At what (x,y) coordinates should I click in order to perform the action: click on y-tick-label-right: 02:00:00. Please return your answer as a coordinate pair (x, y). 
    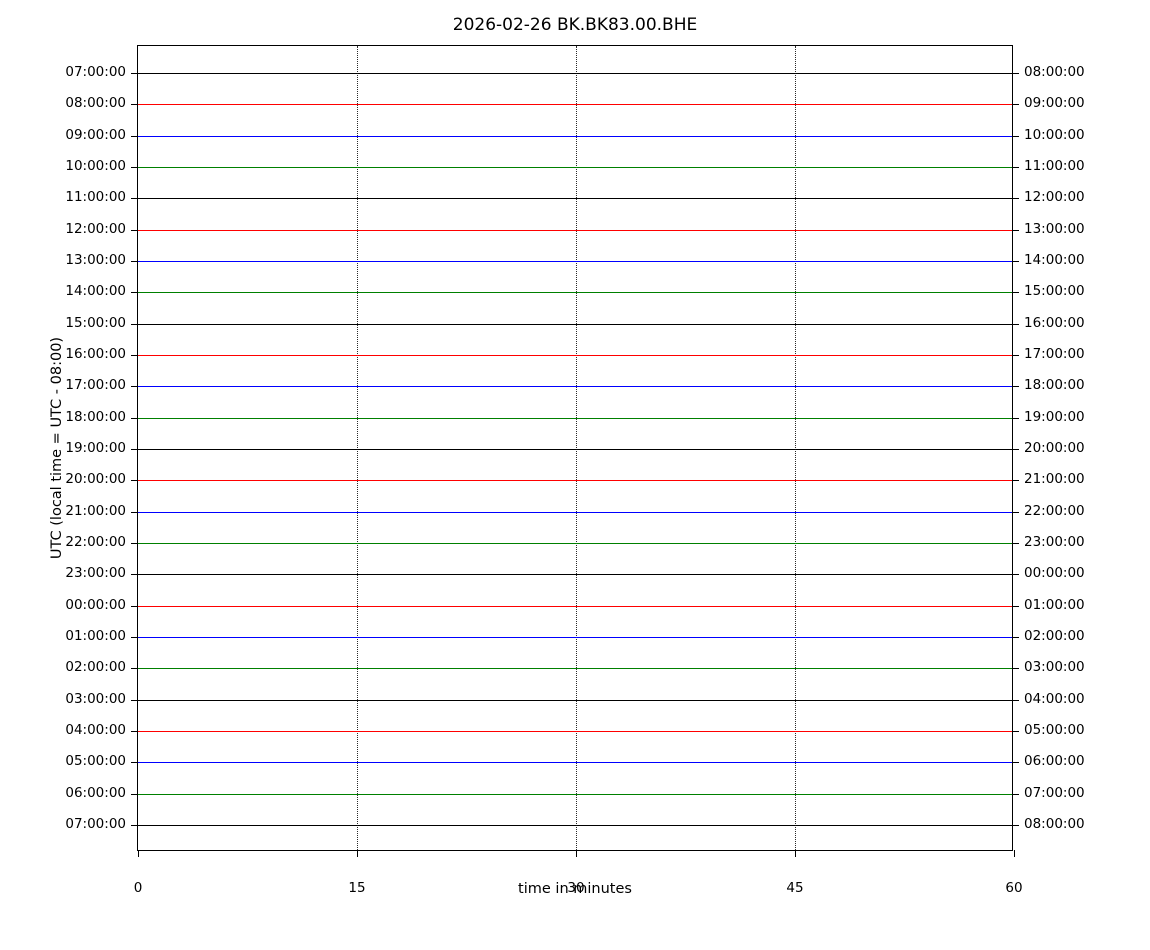
    Looking at the image, I should click on (1054, 636).